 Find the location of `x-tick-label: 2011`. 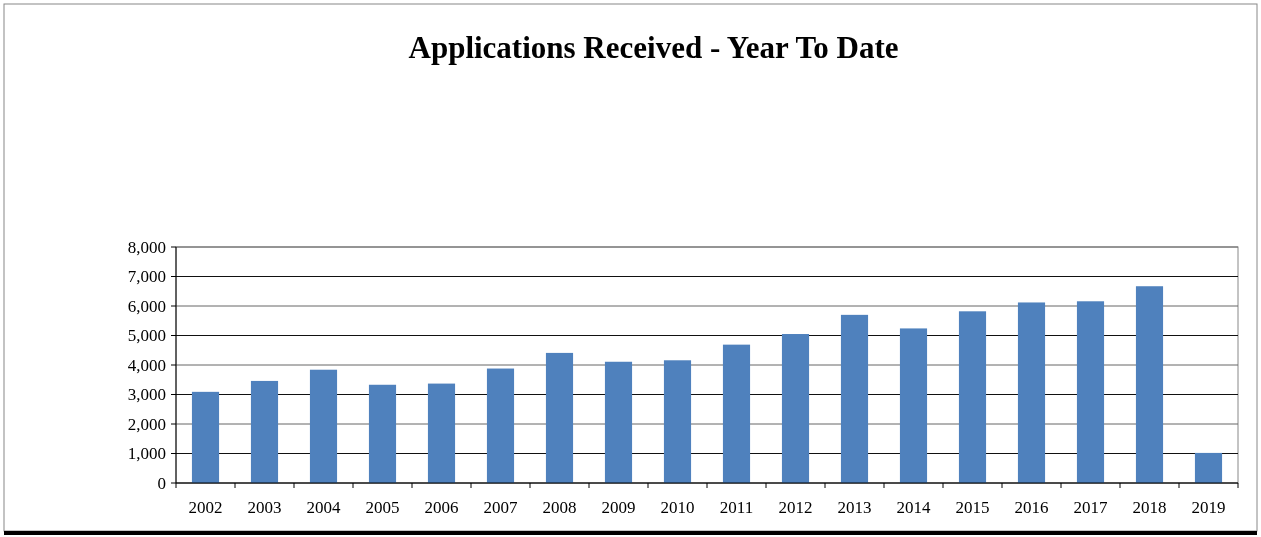

x-tick-label: 2011 is located at coordinates (736, 507).